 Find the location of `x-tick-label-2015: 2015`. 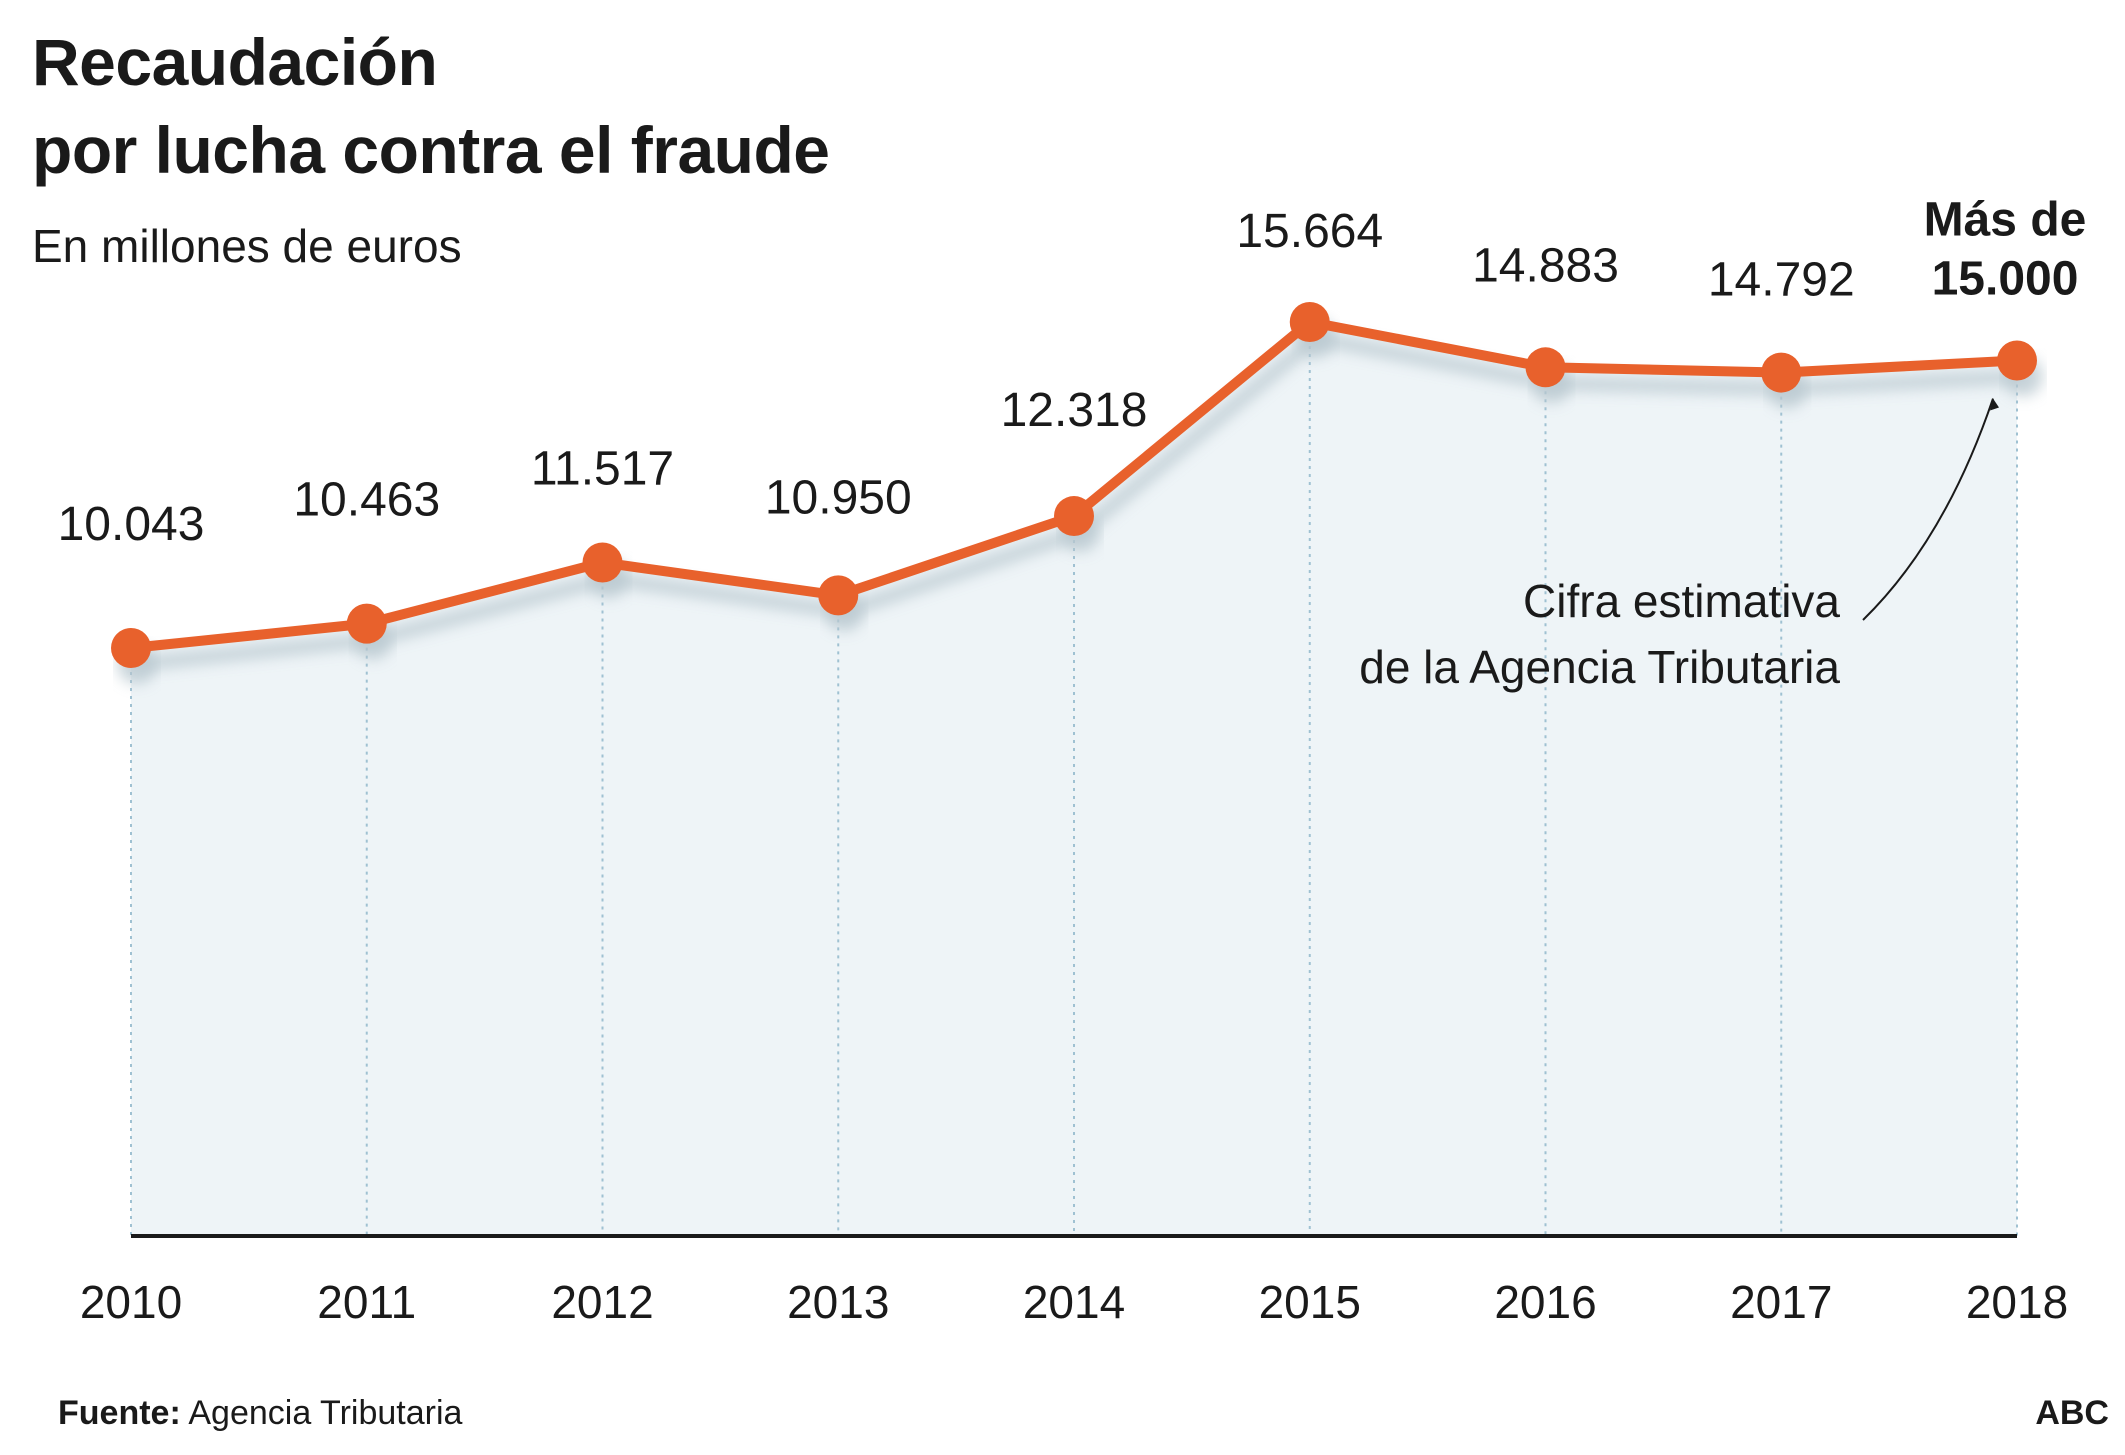

x-tick-label-2015: 2015 is located at coordinates (1310, 1302).